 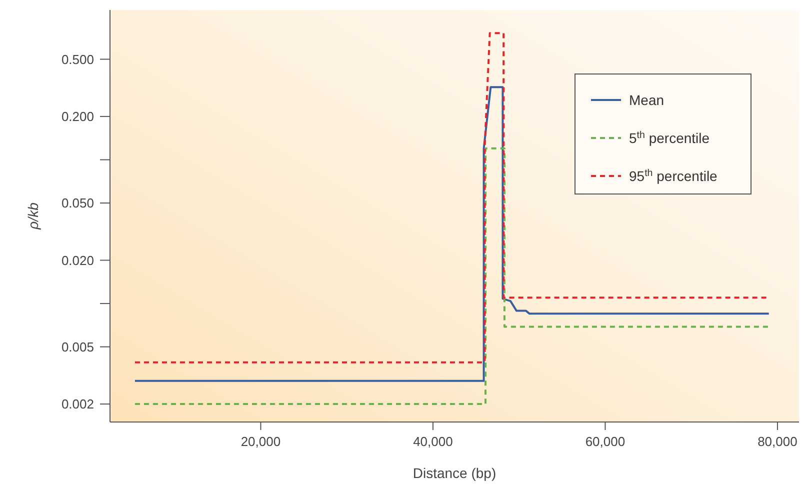 I want to click on y-tick-label: 0.005, so click(x=77, y=346).